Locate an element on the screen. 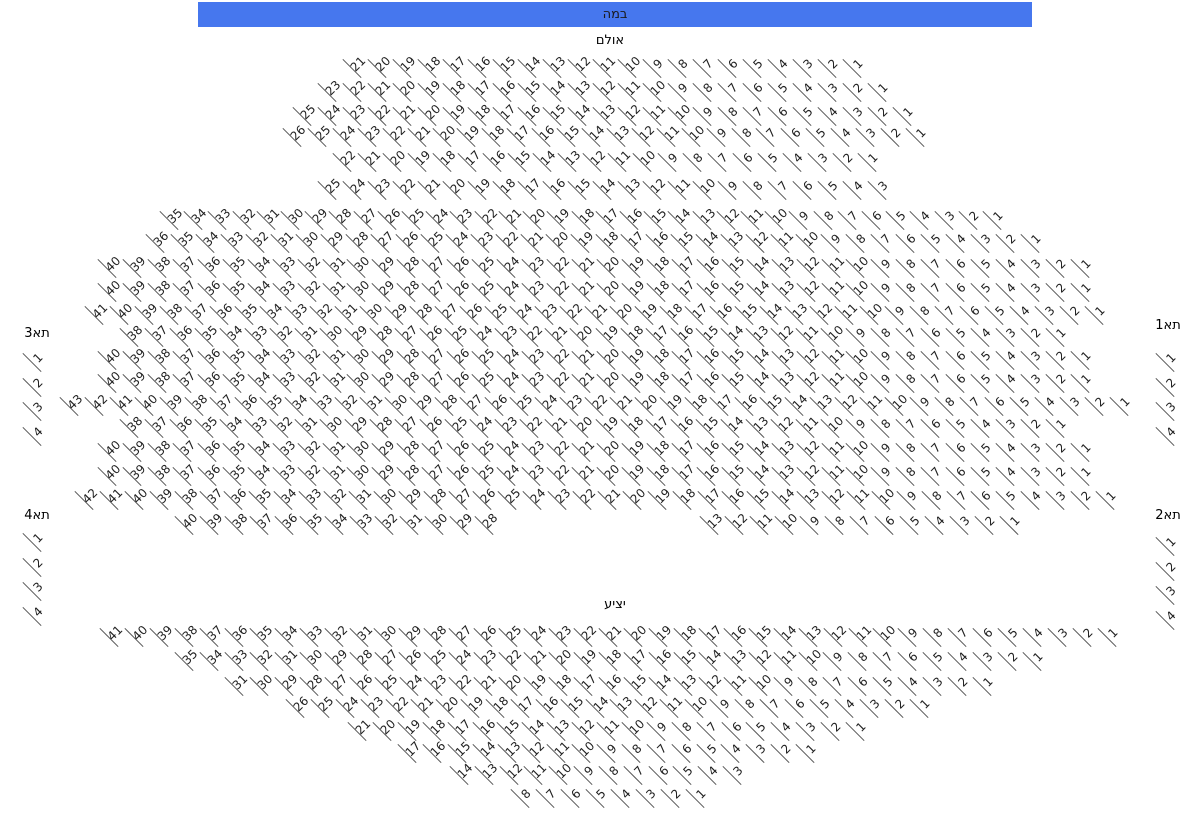 The width and height of the screenshot is (1200, 830). hall-row-20-seat: 8 is located at coordinates (836, 526).